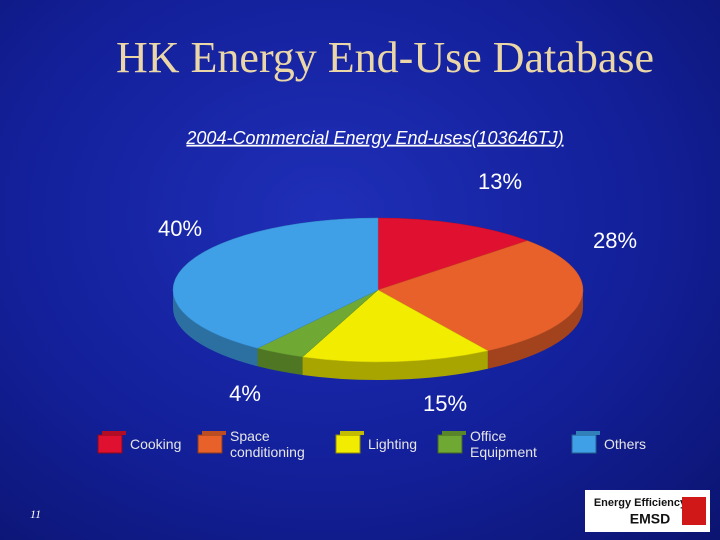 This screenshot has width=720, height=540. Describe the element at coordinates (245, 393) in the screenshot. I see `data-label: 4%` at that location.